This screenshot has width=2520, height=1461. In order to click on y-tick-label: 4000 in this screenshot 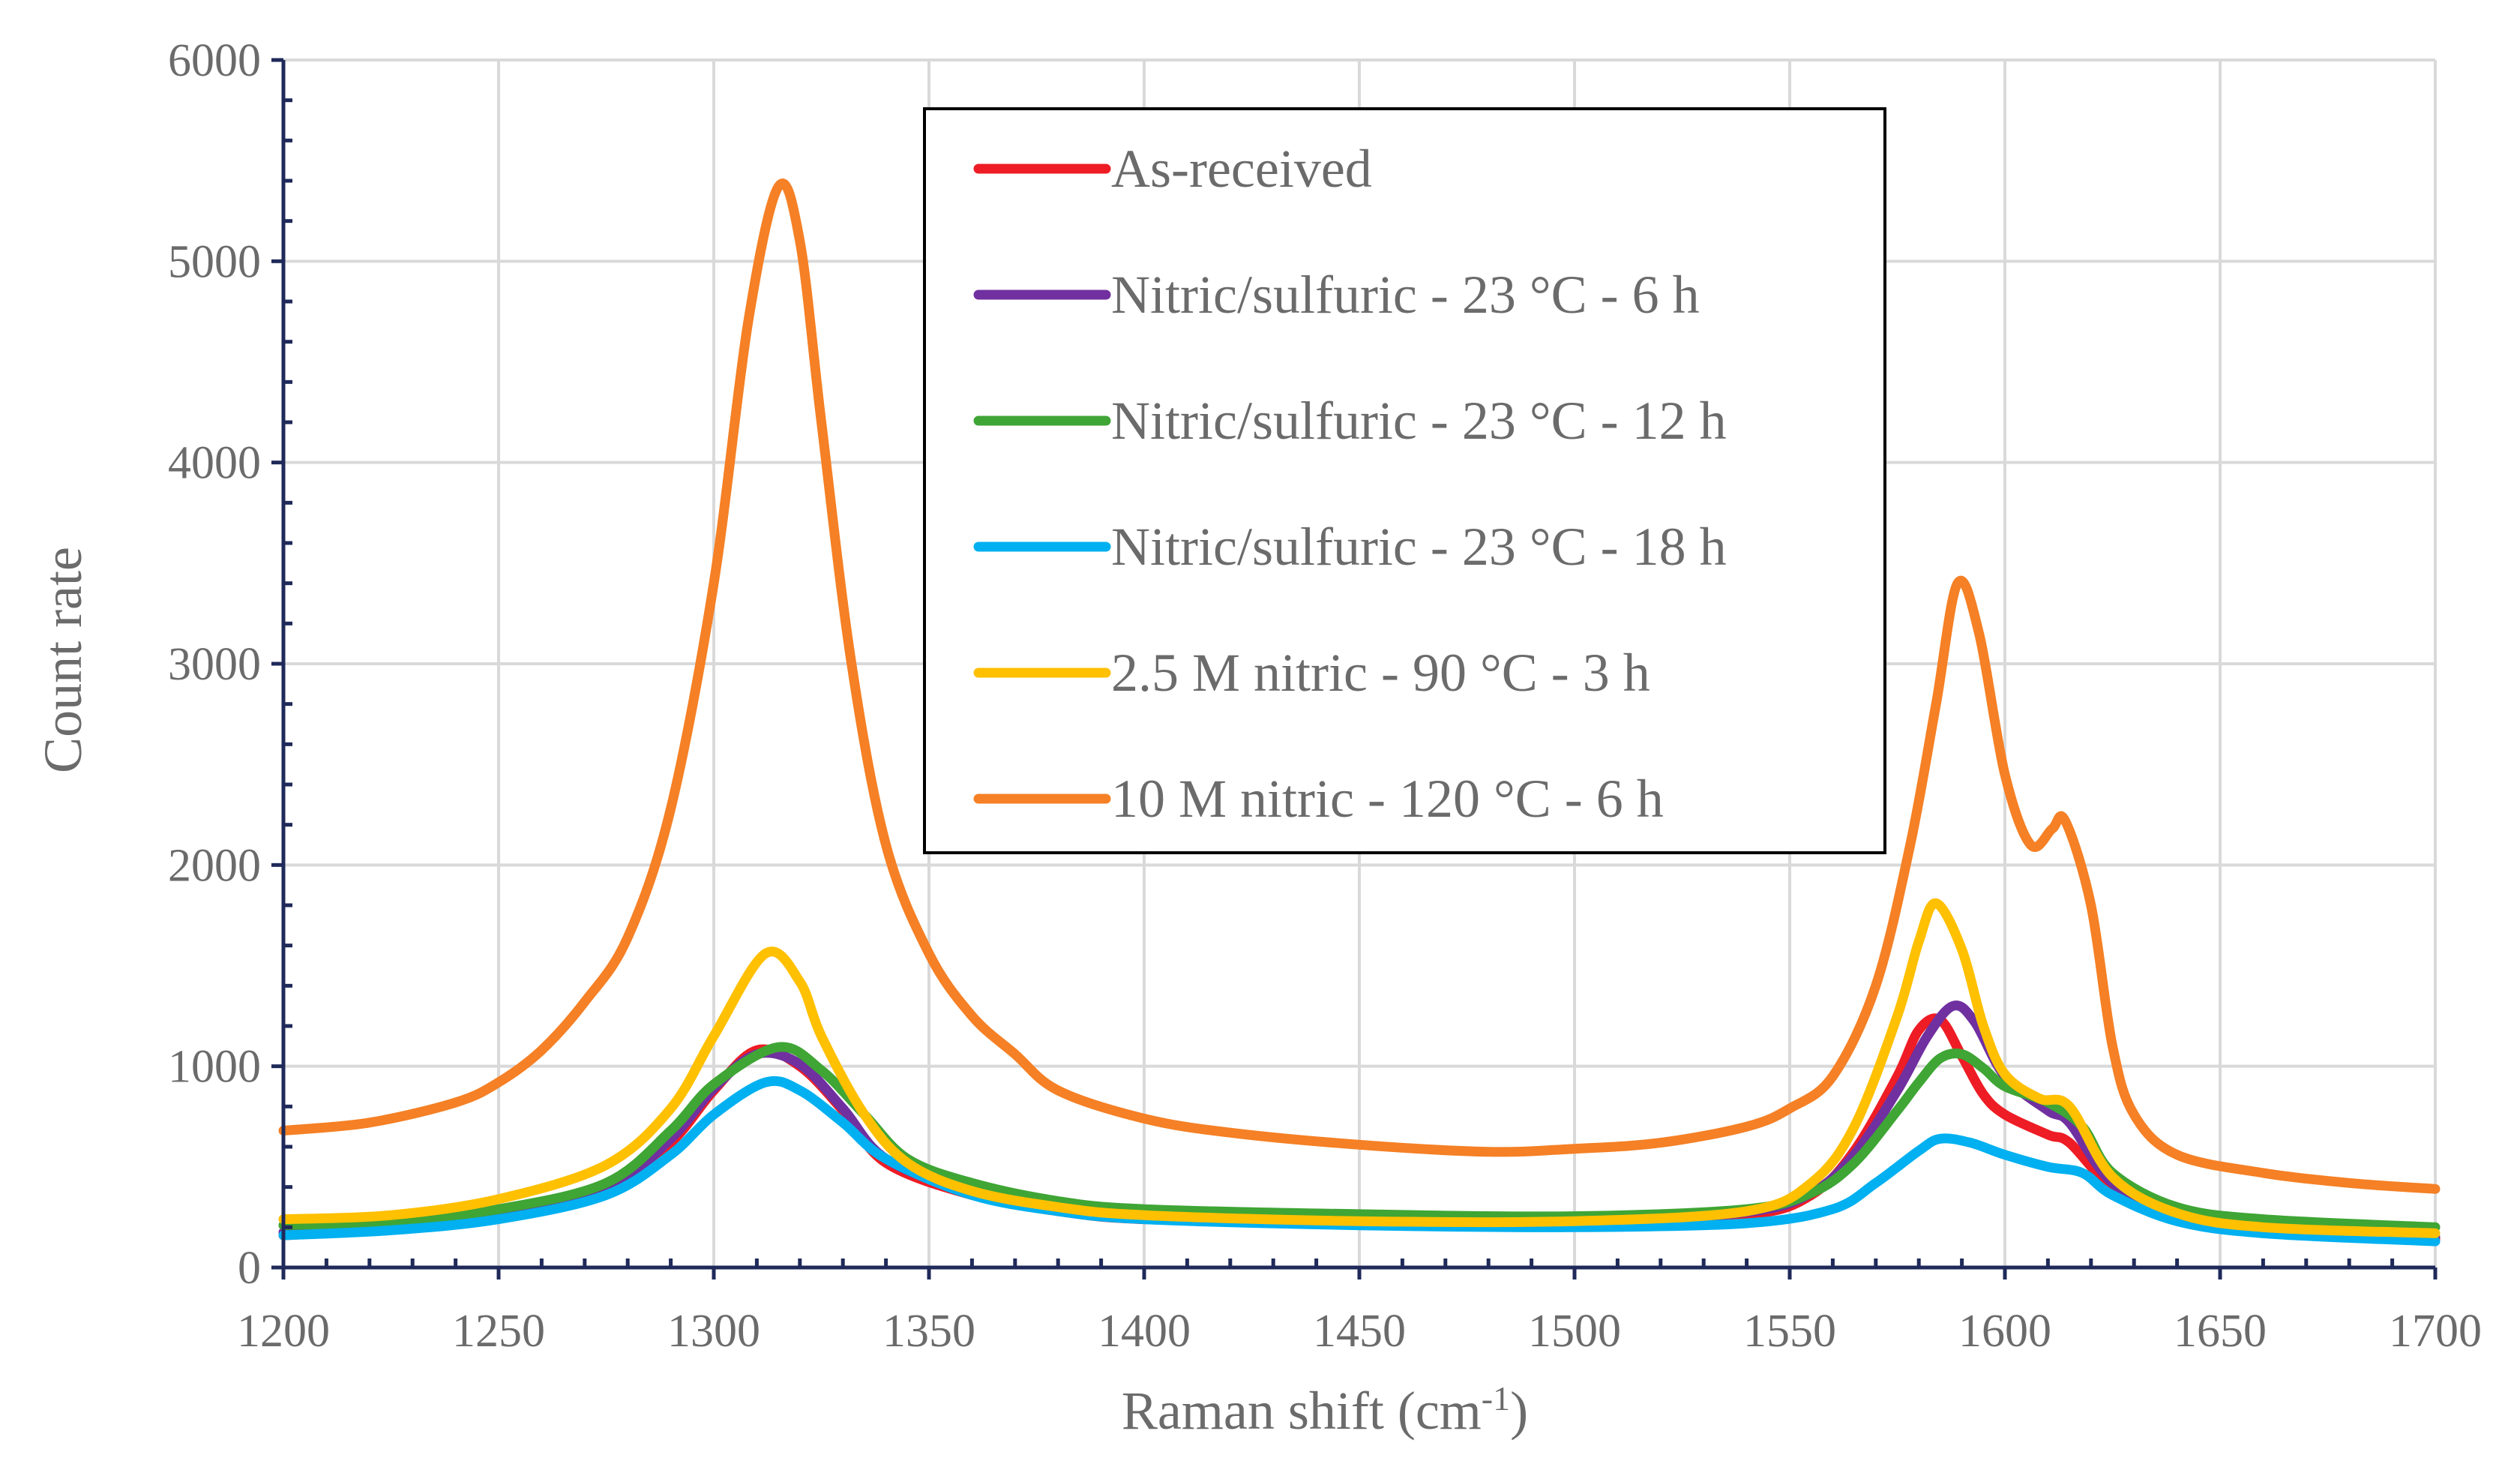, I will do `click(214, 463)`.